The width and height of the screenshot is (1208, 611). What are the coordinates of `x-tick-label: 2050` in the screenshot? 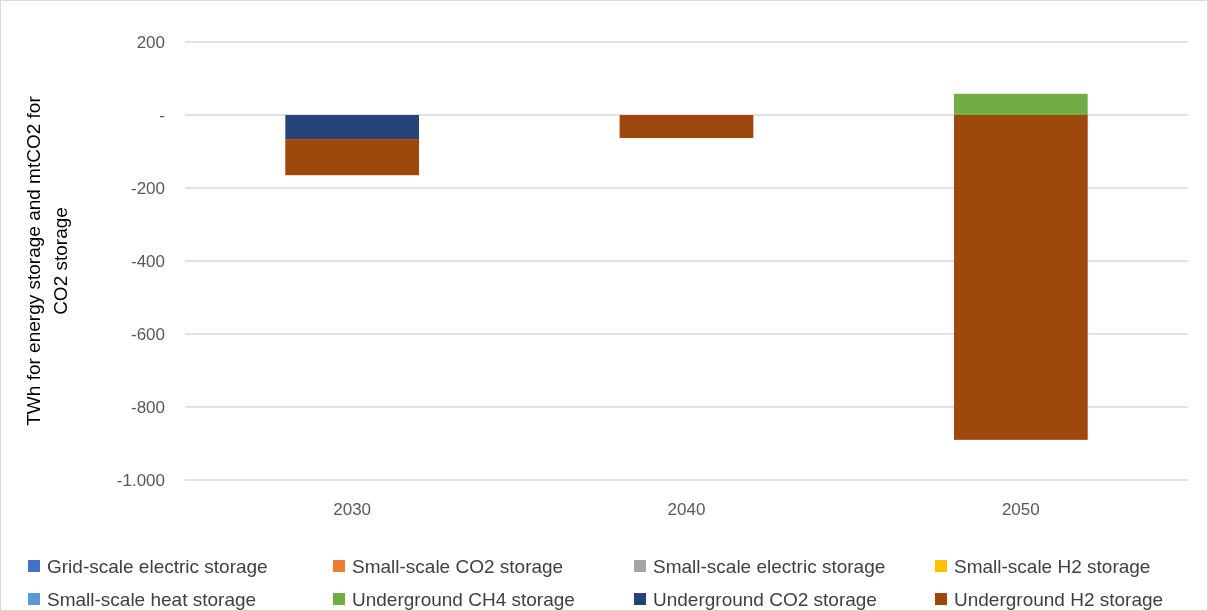 It's located at (1020, 509).